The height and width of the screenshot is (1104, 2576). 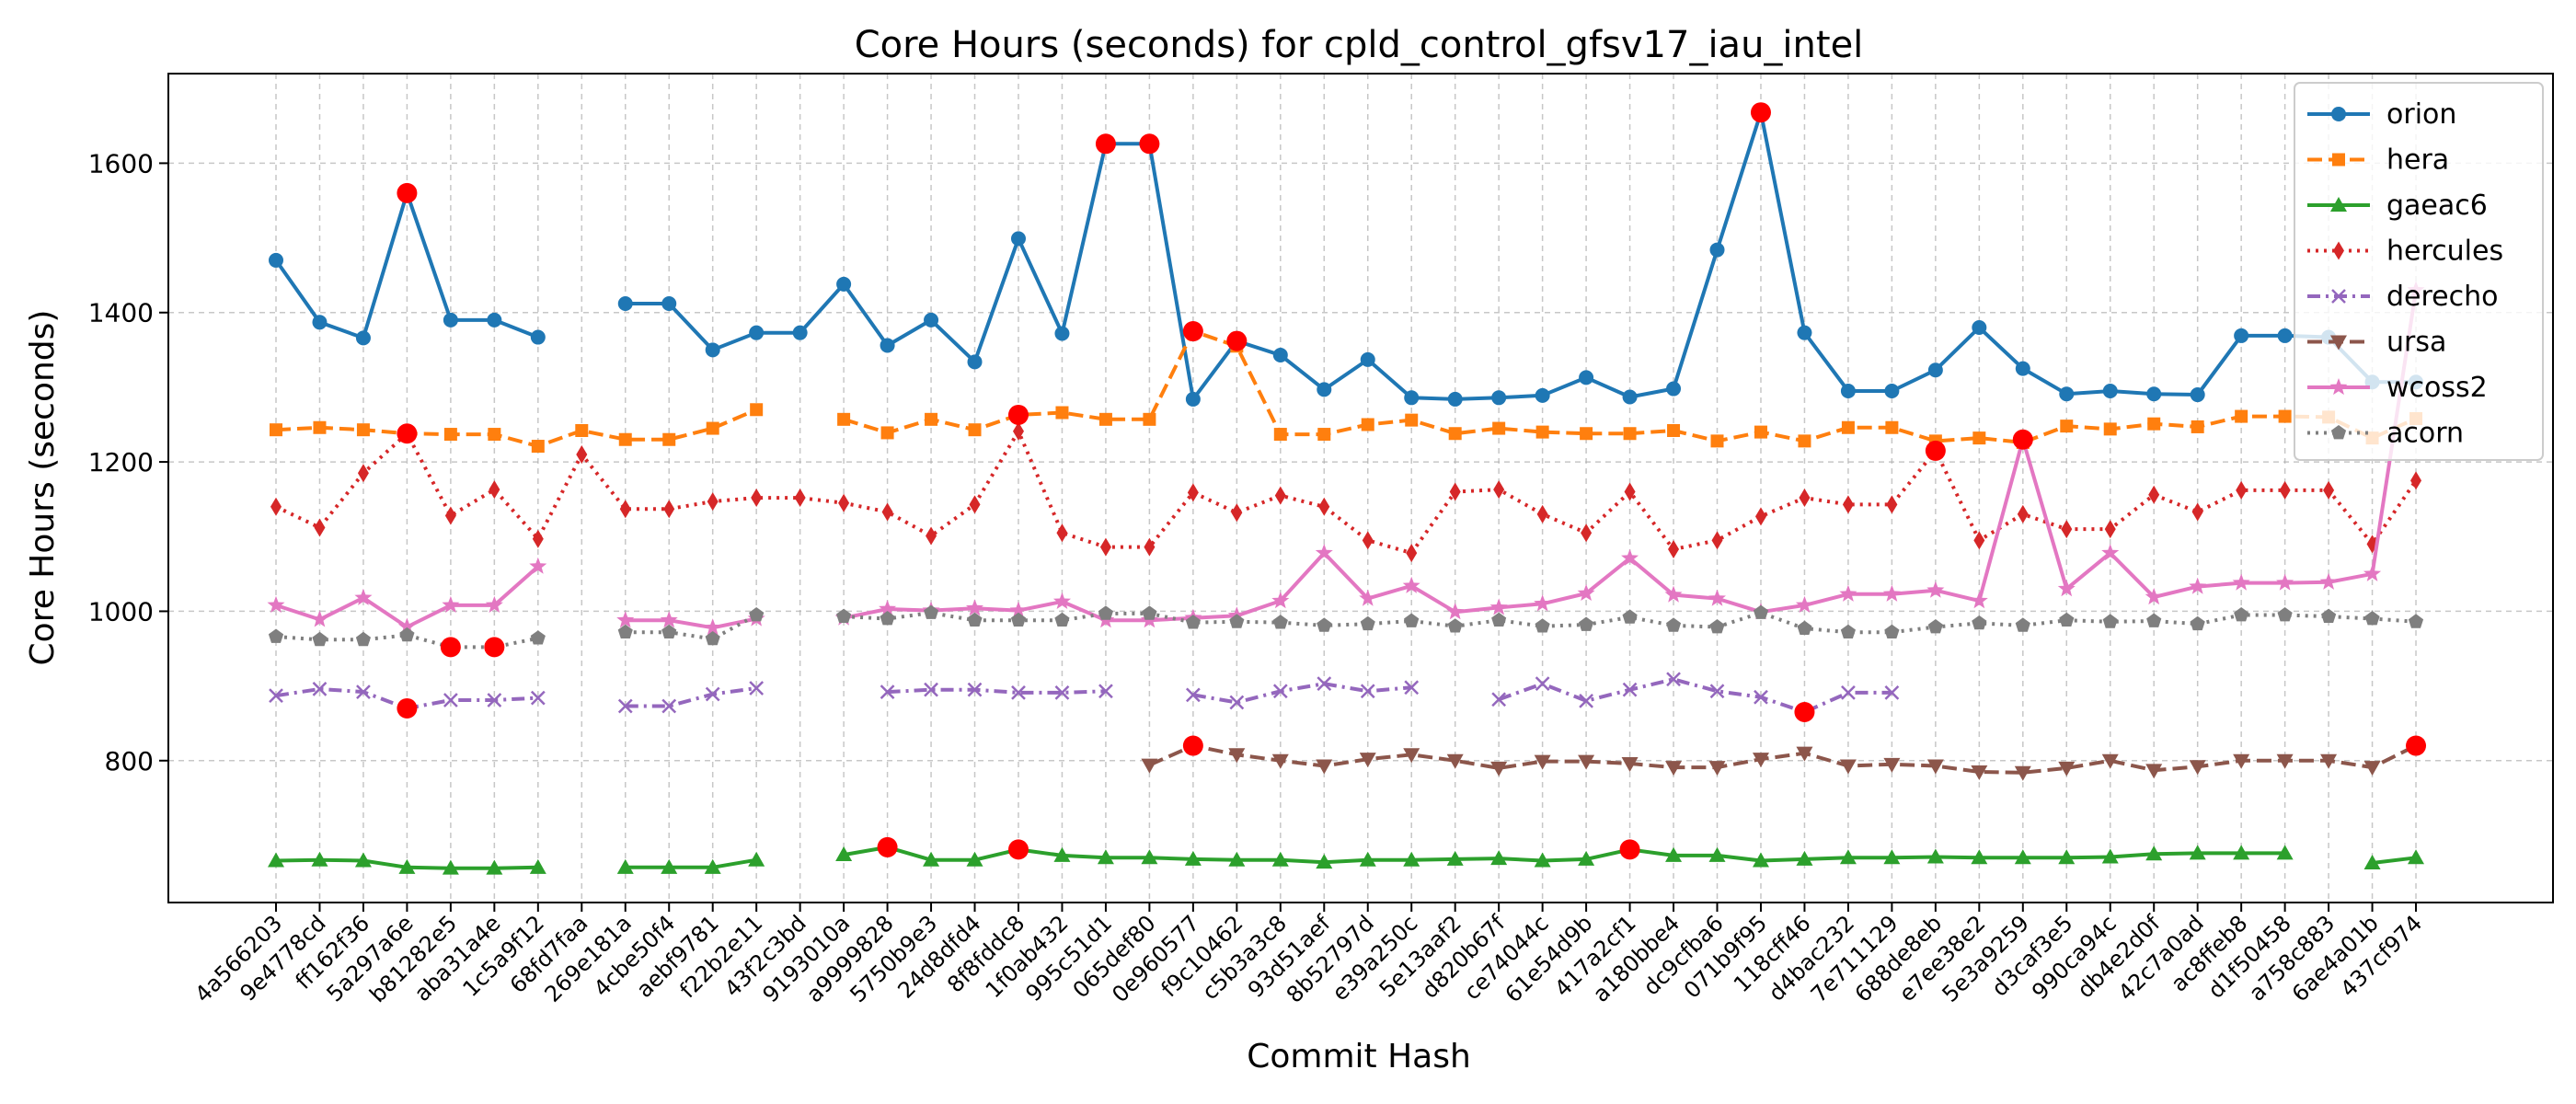 I want to click on x-axis-label: Commit Hash, so click(x=1359, y=1056).